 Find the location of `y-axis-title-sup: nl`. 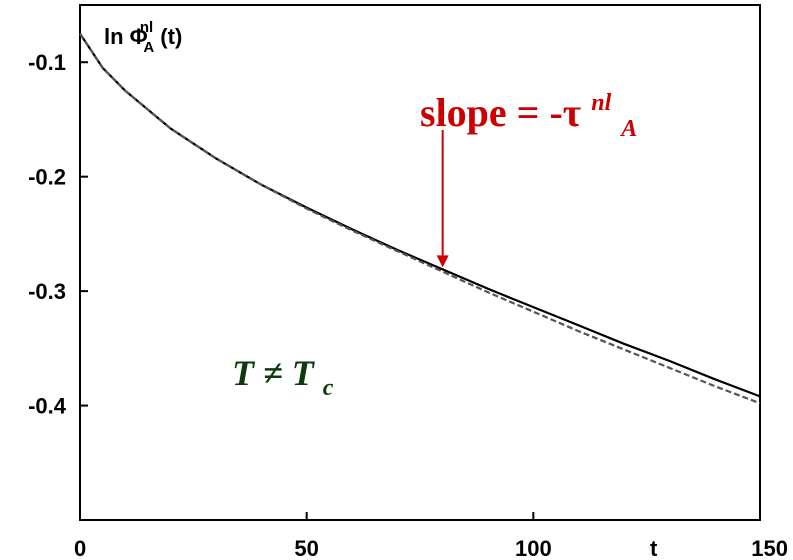

y-axis-title-sup: nl is located at coordinates (146, 27).